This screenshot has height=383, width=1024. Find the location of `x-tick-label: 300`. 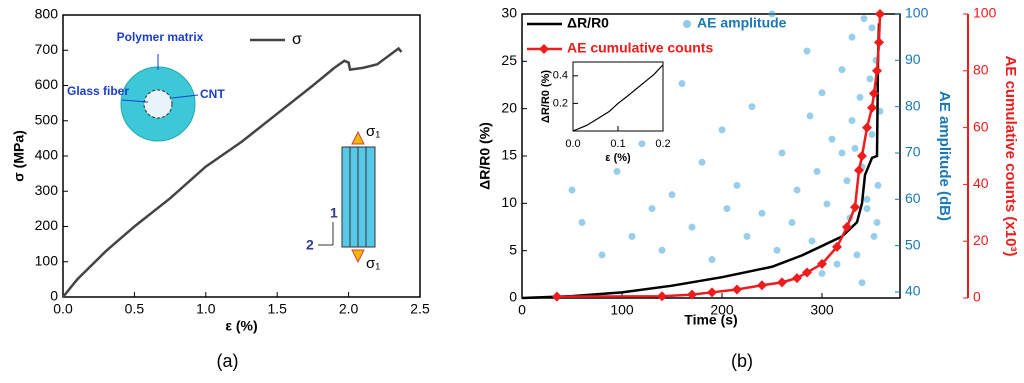

x-tick-label: 300 is located at coordinates (822, 310).